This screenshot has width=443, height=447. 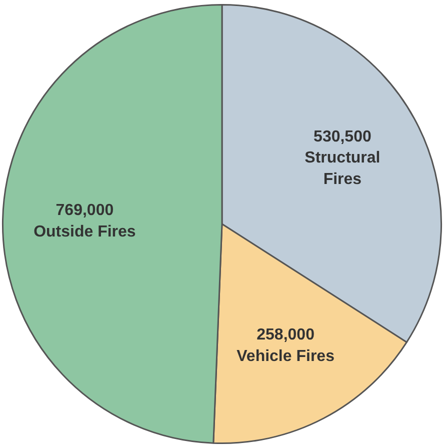 What do you see at coordinates (285, 356) in the screenshot?
I see `slice-label: Vehicle Fires` at bounding box center [285, 356].